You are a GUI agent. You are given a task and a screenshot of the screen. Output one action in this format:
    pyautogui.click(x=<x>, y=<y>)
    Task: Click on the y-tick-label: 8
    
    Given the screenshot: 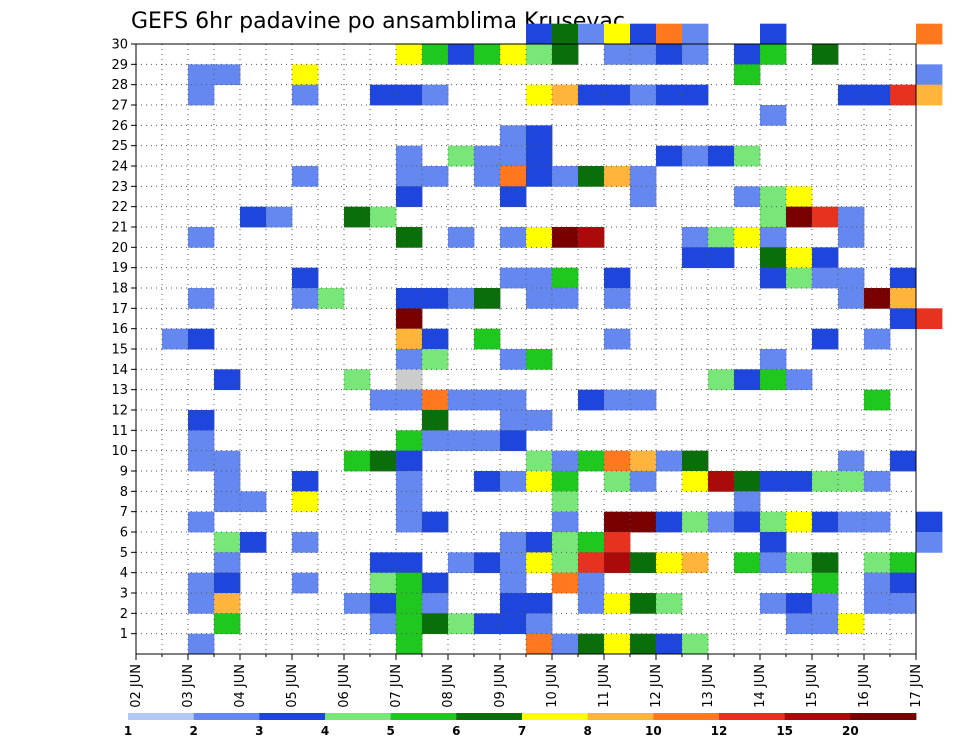 What is the action you would take?
    pyautogui.click(x=124, y=492)
    